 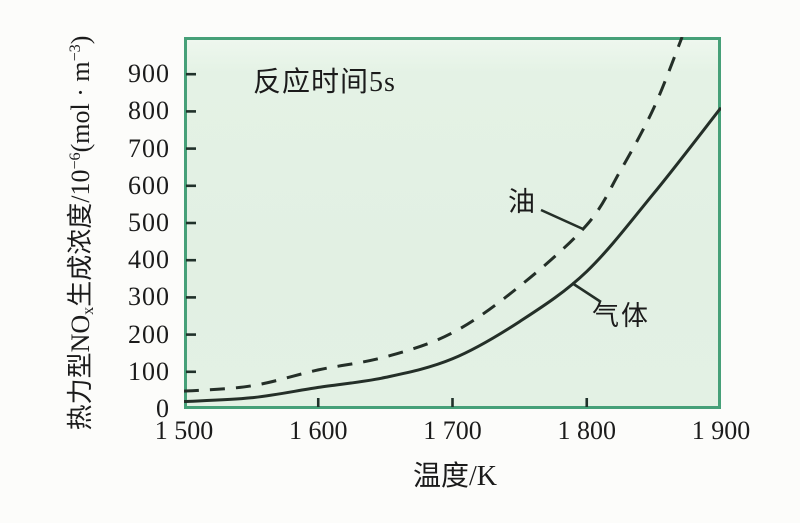 I want to click on x-tick-label: 1 600, so click(x=318, y=430).